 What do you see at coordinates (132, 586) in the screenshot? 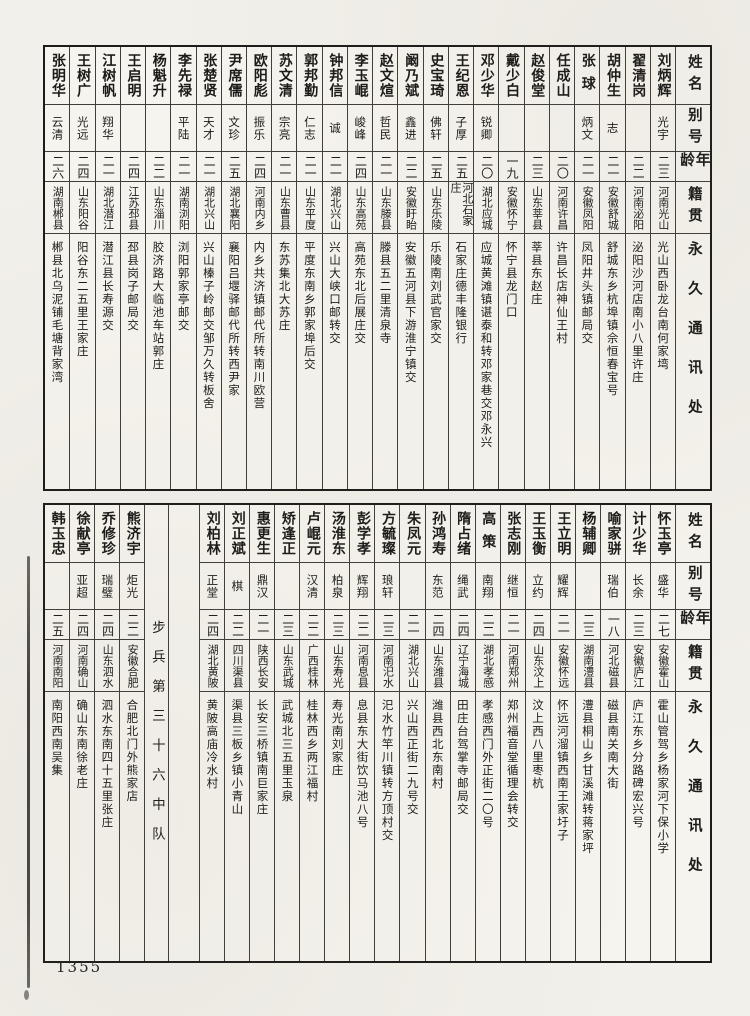
I see `person-alias-cell: 炬光` at bounding box center [132, 586].